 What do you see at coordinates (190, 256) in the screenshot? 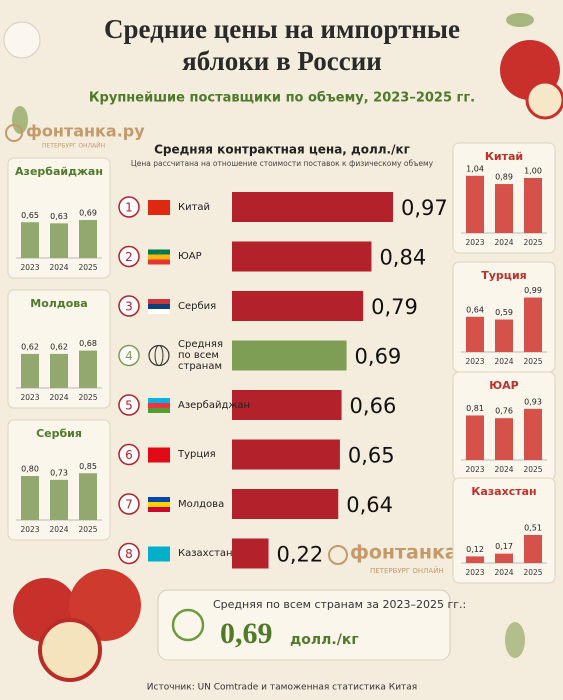
I see `category-label: ЮАР` at bounding box center [190, 256].